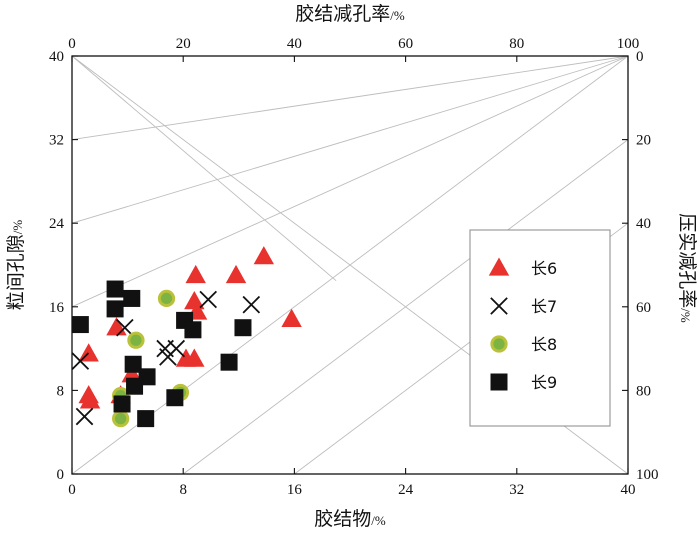  I want to click on top-tick-label: 60, so click(405, 44).